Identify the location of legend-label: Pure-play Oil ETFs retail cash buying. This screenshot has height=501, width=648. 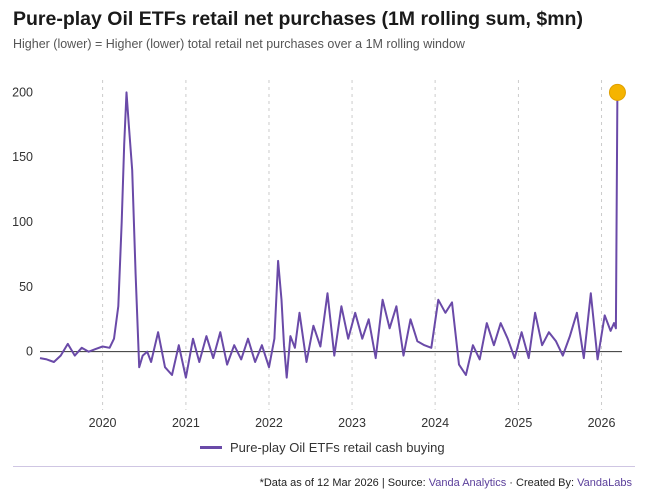
(337, 447).